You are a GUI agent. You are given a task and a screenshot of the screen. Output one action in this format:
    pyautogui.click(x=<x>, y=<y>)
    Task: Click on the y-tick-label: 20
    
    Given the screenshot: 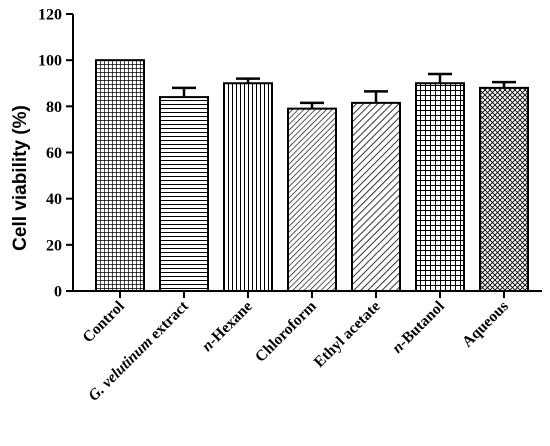 What is the action you would take?
    pyautogui.click(x=54, y=245)
    